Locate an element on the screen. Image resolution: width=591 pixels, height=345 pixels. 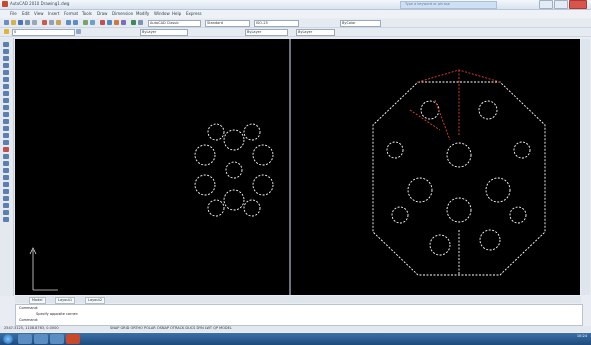
menu-file: File is located at coordinates (13, 13).